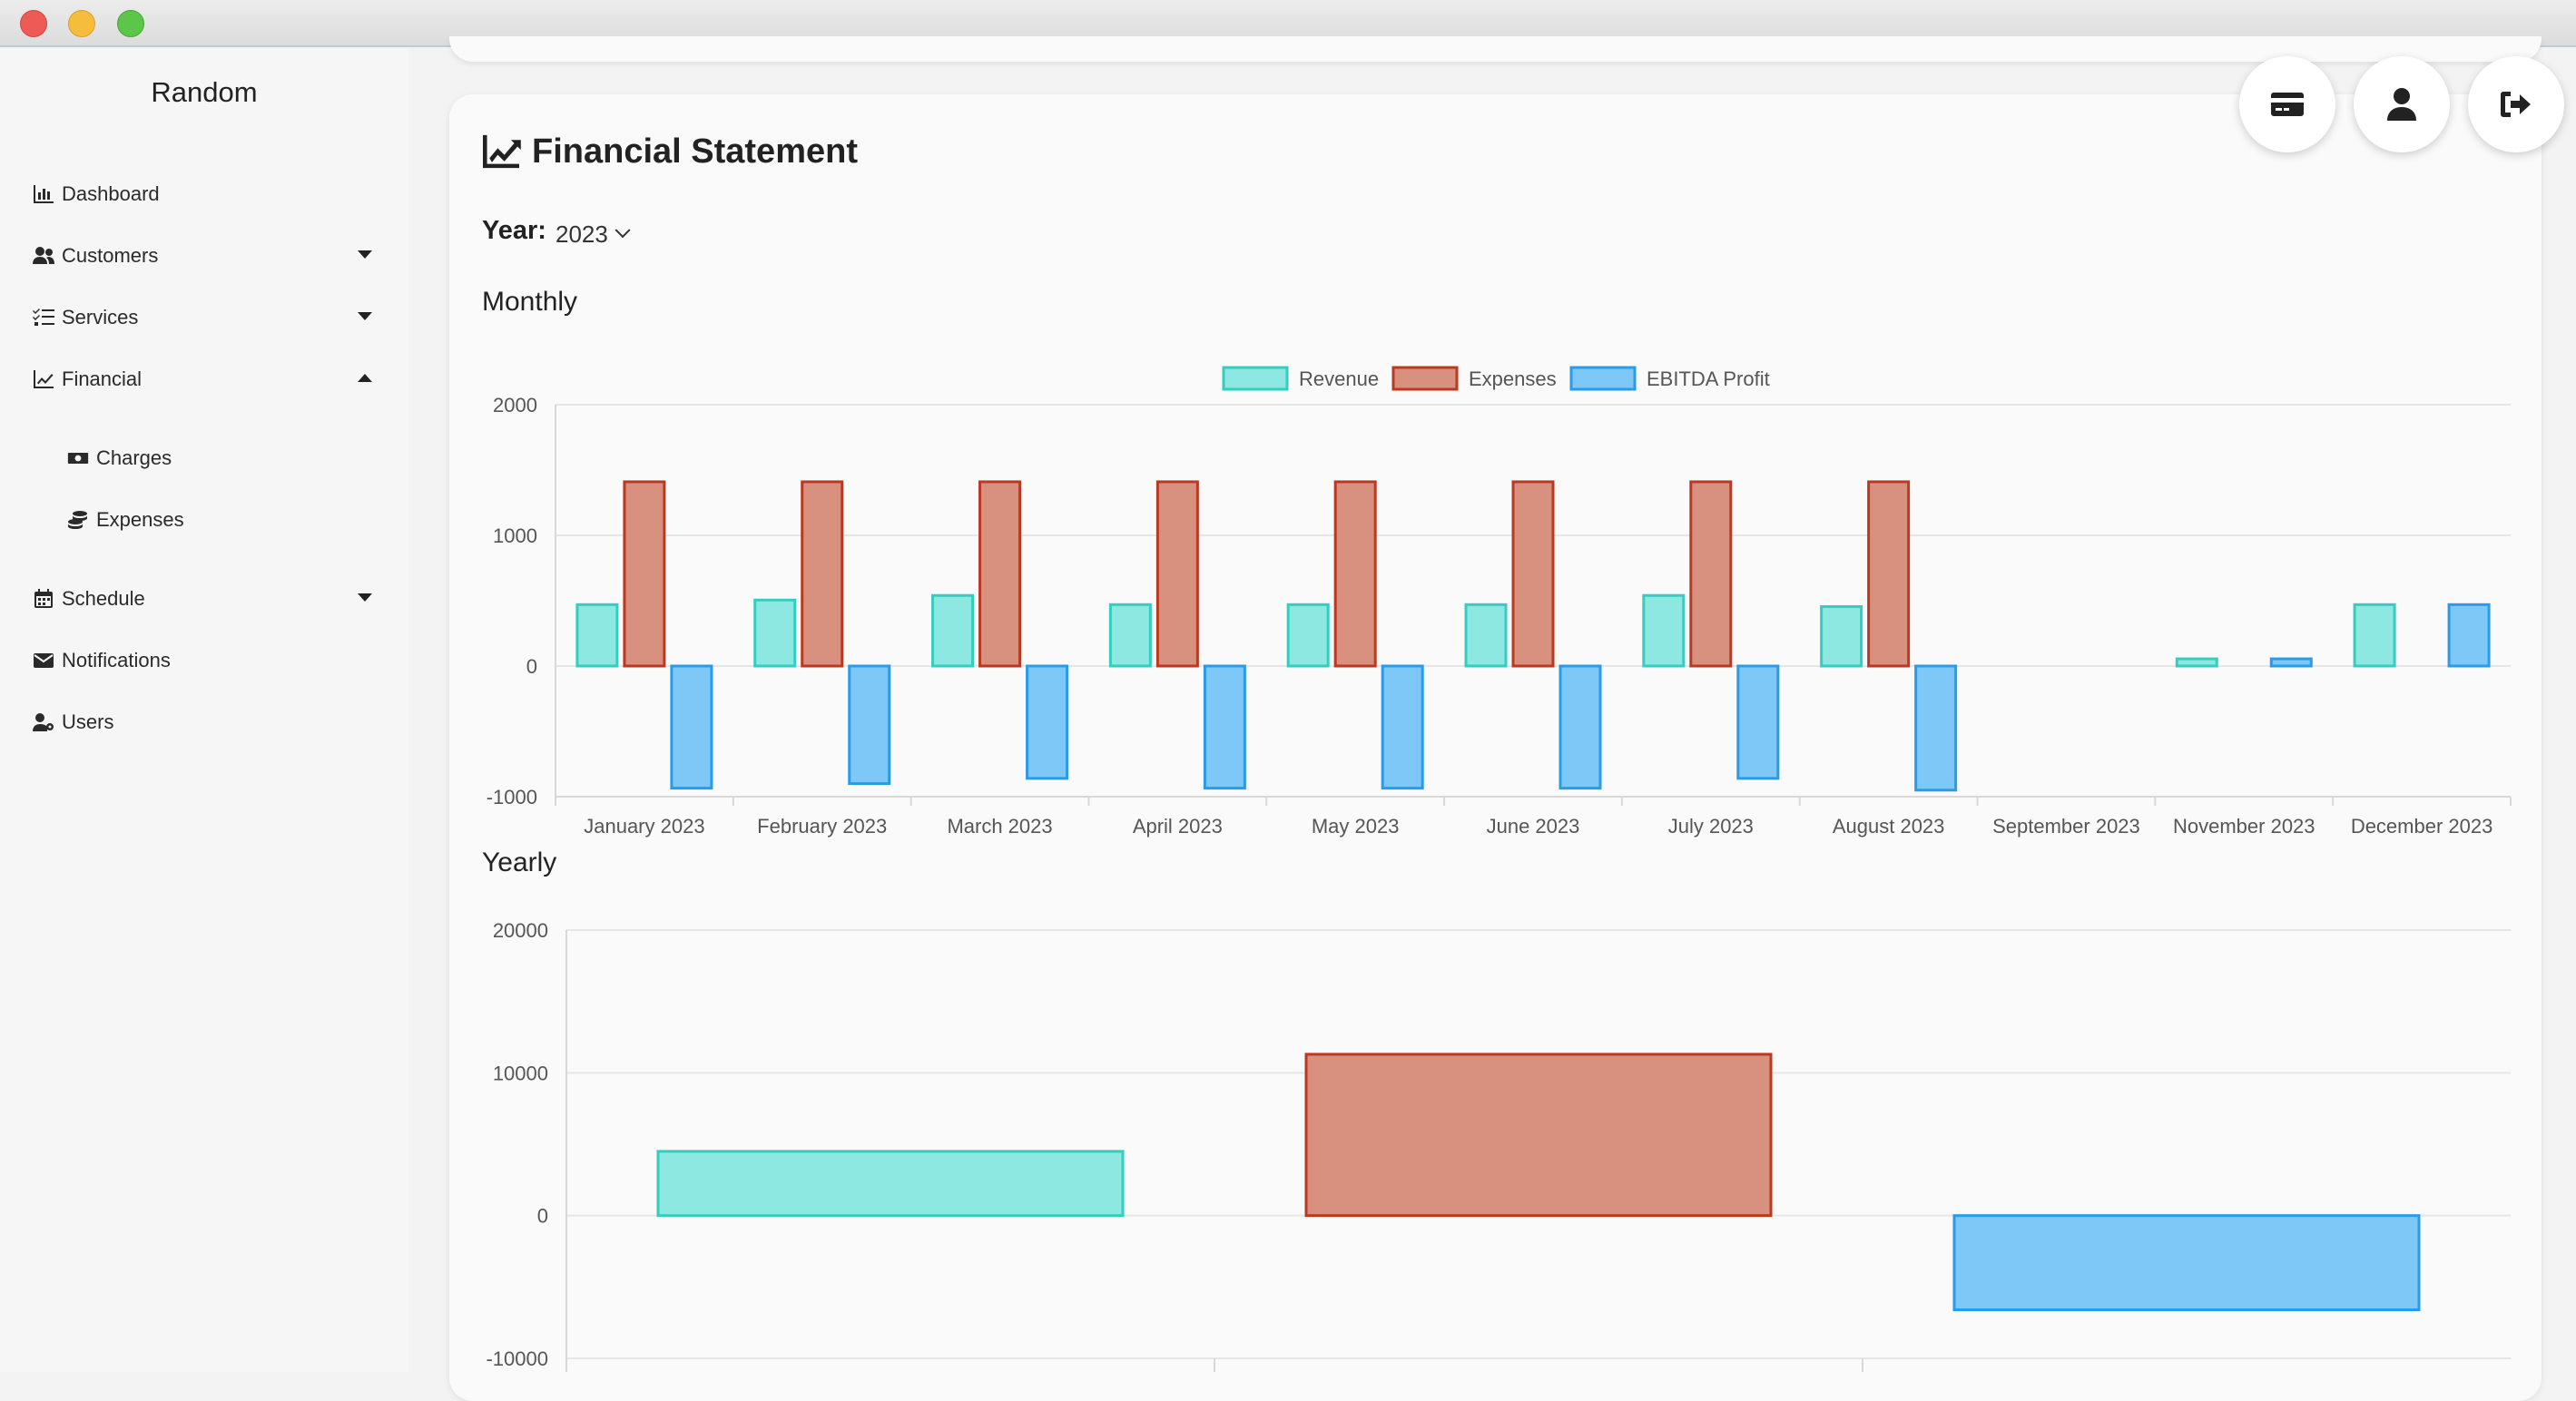 The height and width of the screenshot is (1401, 2576). Describe the element at coordinates (111, 193) in the screenshot. I see `sidebar-item-label: Dashboard` at that location.